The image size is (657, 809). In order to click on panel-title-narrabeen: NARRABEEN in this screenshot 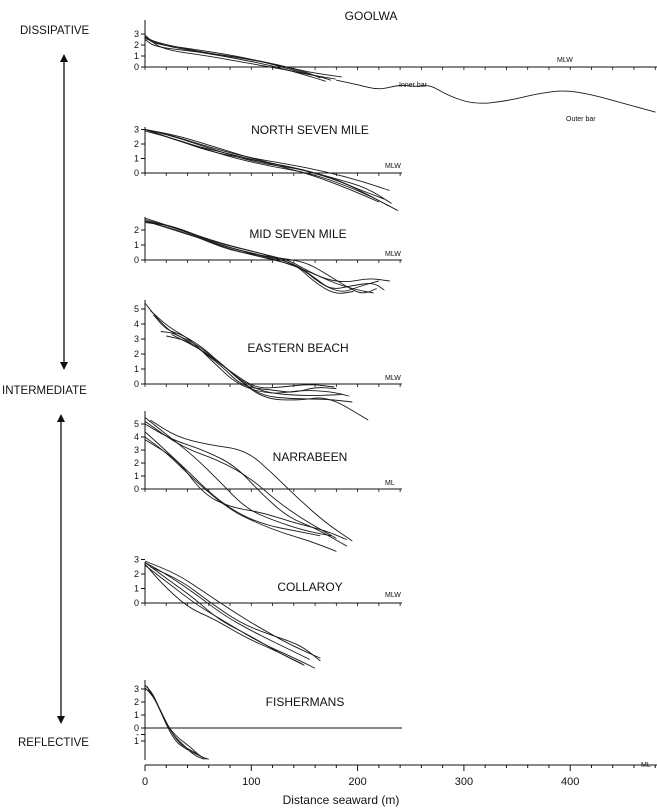, I will do `click(310, 457)`.